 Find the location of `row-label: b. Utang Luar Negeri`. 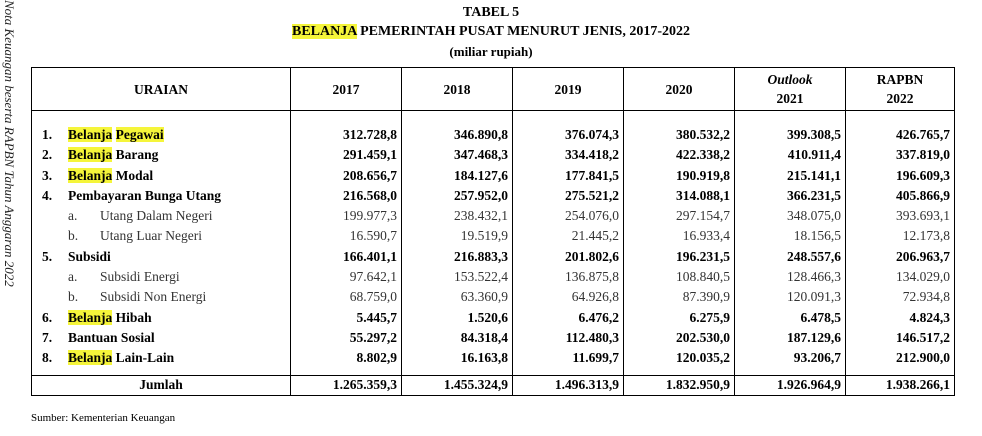

row-label: b. Utang Luar Negeri is located at coordinates (161, 236).